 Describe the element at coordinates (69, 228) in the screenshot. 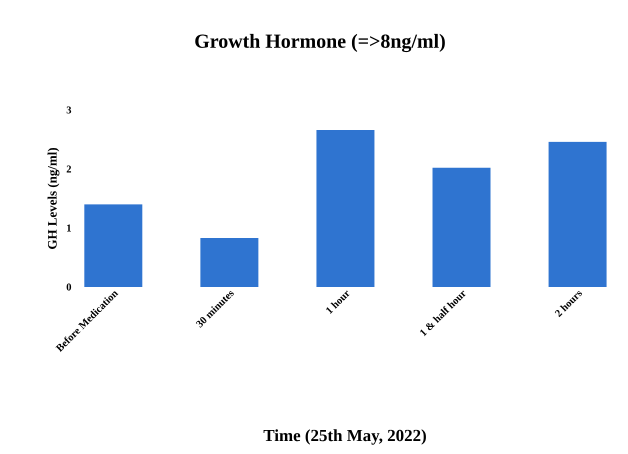

I see `y-tick-label: 1` at that location.